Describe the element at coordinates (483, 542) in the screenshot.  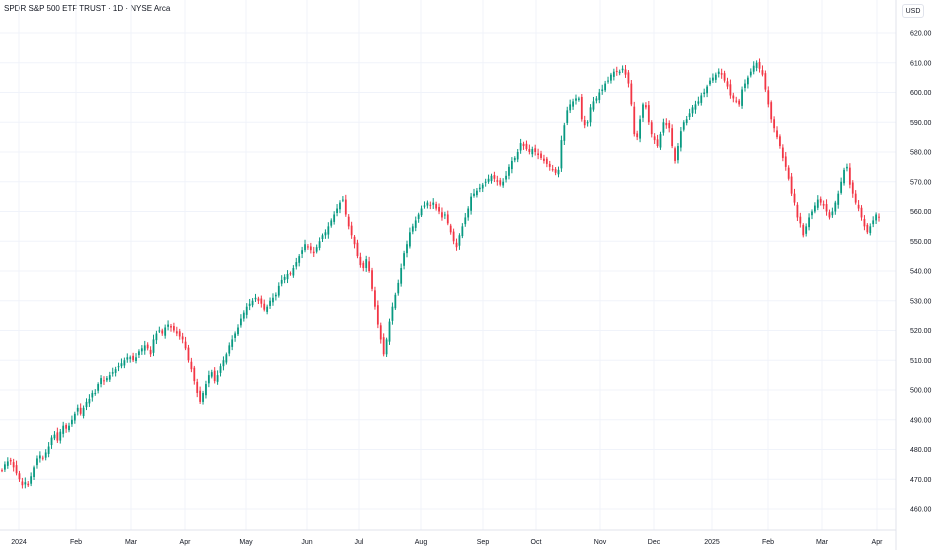
I see `x-tick-label: Sep` at that location.